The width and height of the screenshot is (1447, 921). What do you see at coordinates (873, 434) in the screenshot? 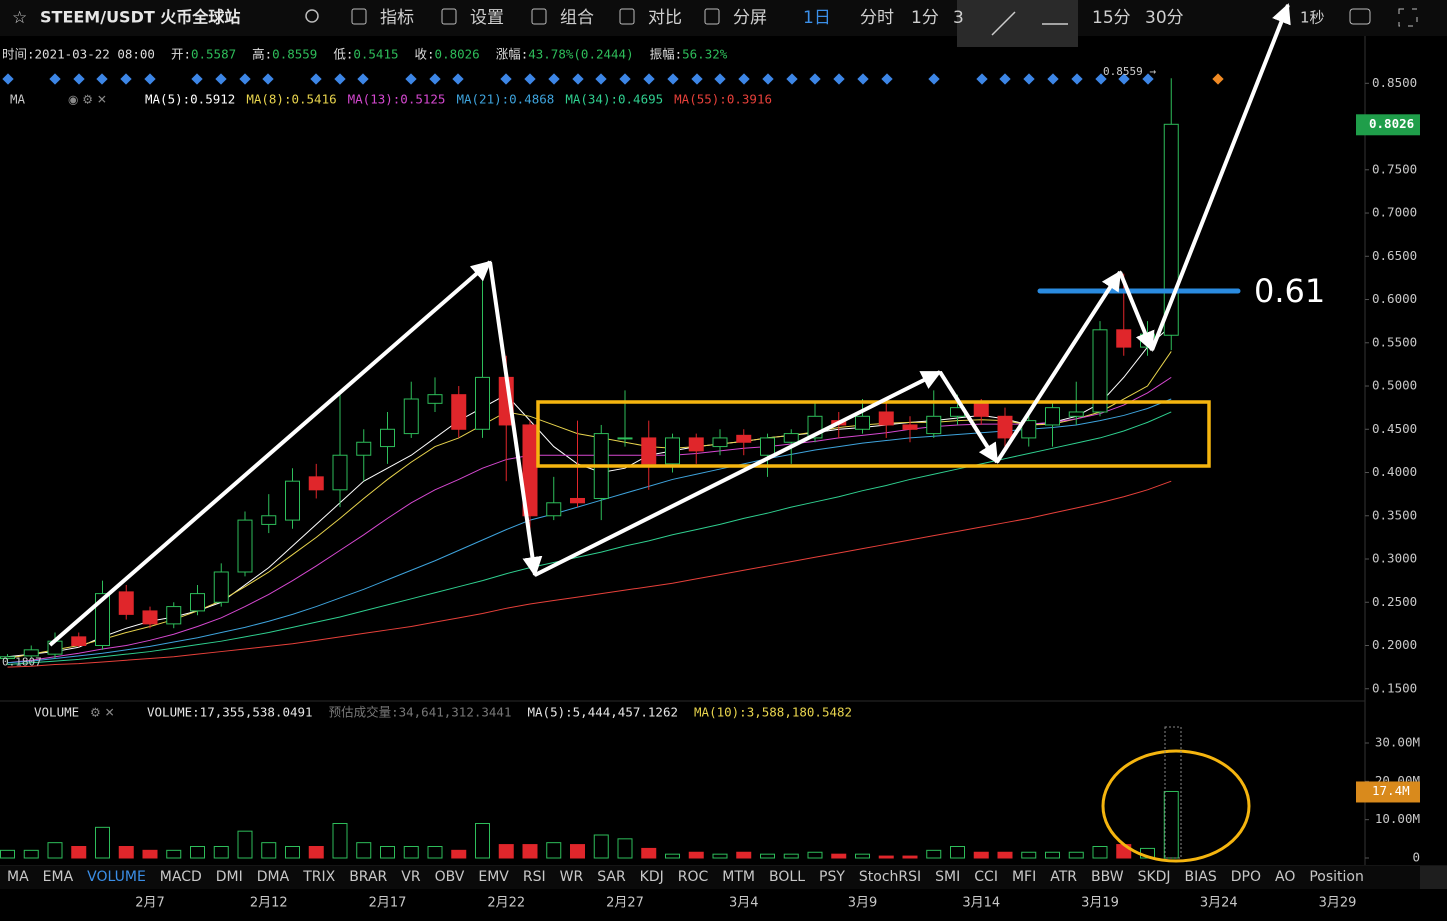
I see `range-box` at bounding box center [873, 434].